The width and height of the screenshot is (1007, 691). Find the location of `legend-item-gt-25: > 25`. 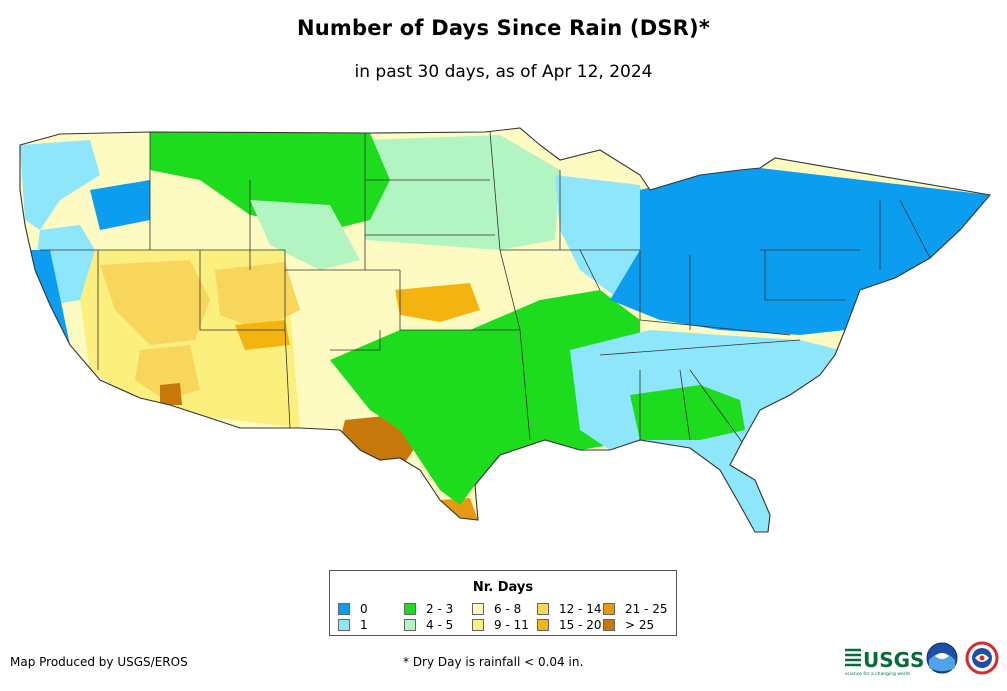

legend-item-gt-25: > 25 is located at coordinates (628, 625).